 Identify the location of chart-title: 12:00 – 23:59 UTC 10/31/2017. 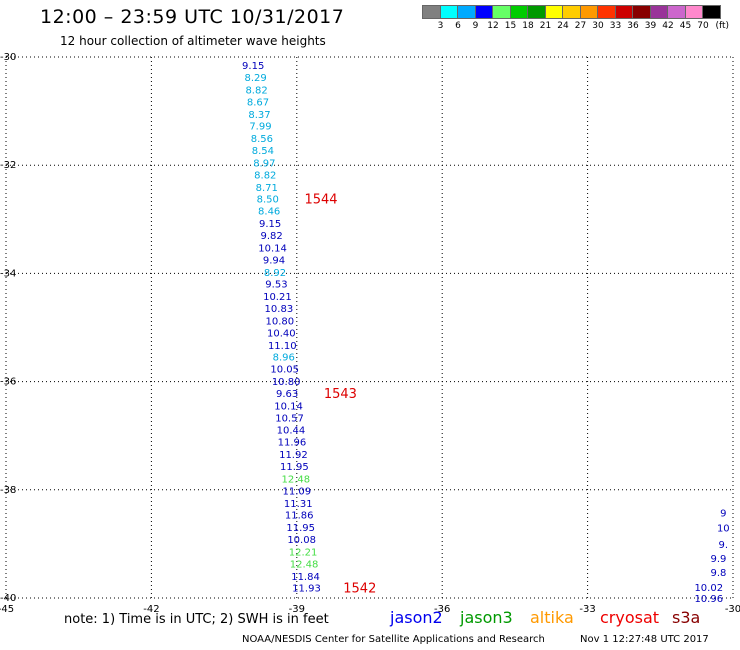
(192, 17).